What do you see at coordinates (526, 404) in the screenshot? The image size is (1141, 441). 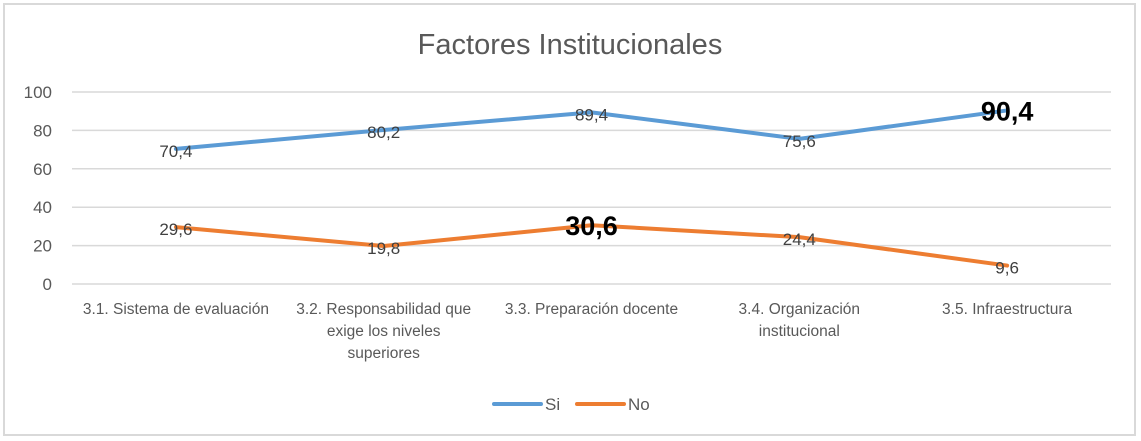 I see `legend-item-si: Si` at bounding box center [526, 404].